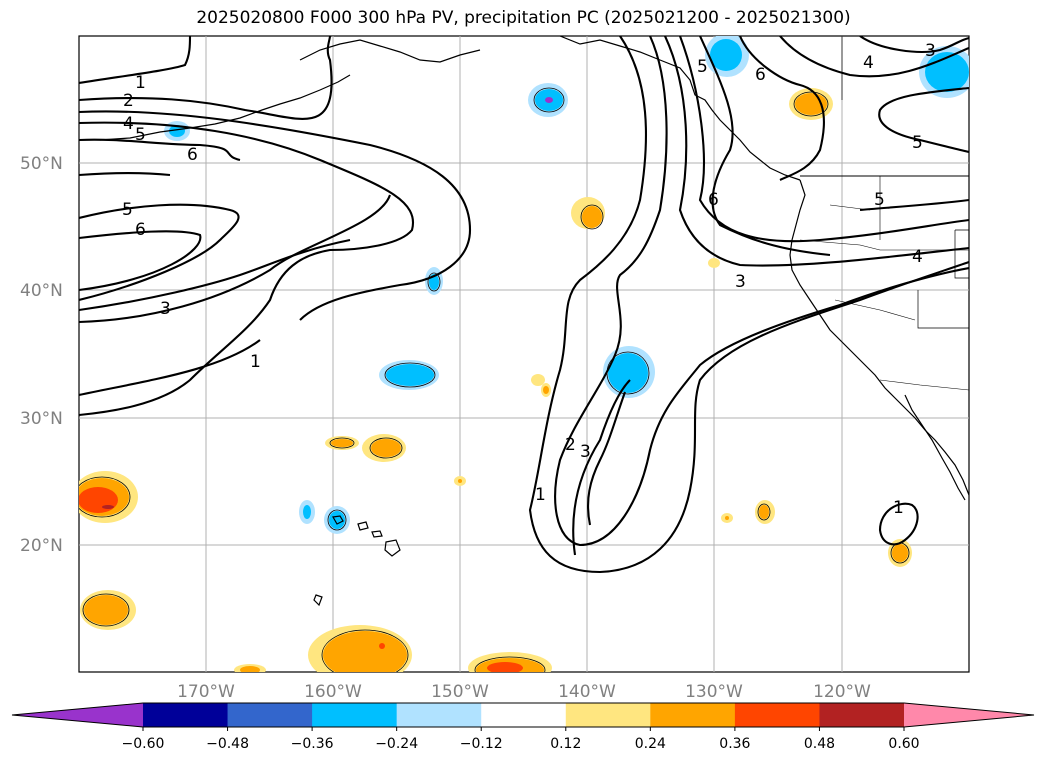 The image size is (1047, 765). Describe the element at coordinates (41, 291) in the screenshot. I see `lat-label-40: 40°N` at that location.